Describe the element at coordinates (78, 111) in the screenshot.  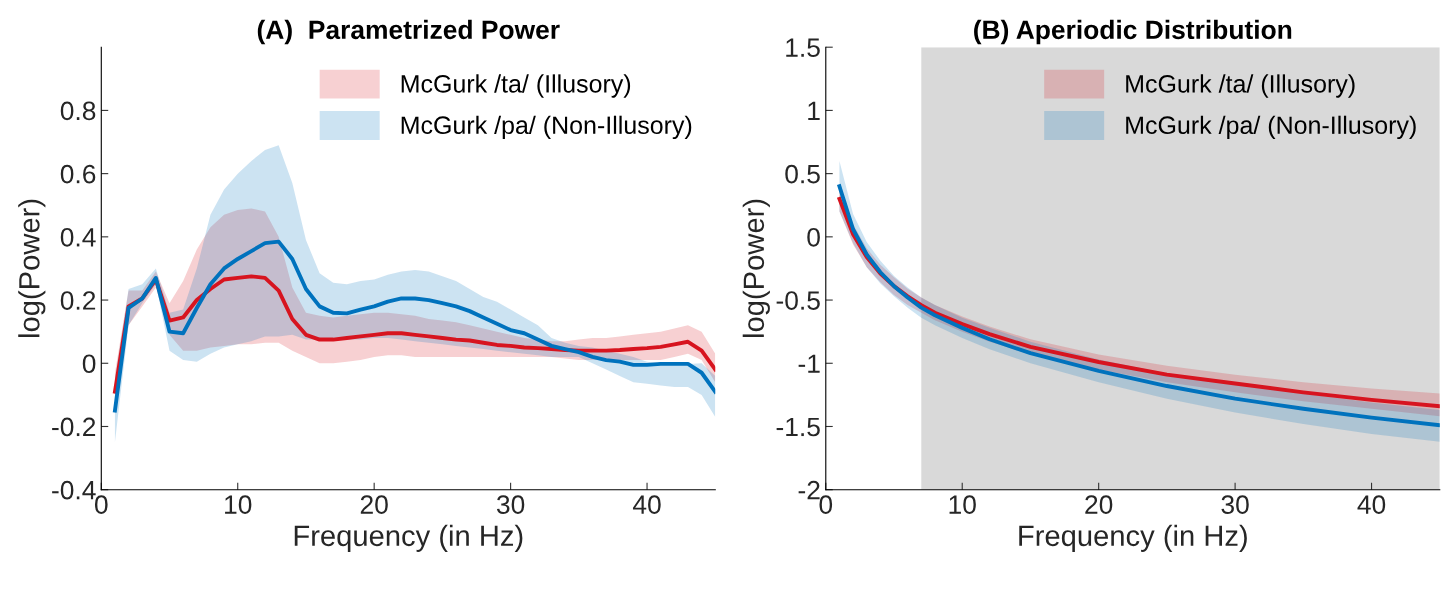
I see `y-tick-label: 0.8` at that location.